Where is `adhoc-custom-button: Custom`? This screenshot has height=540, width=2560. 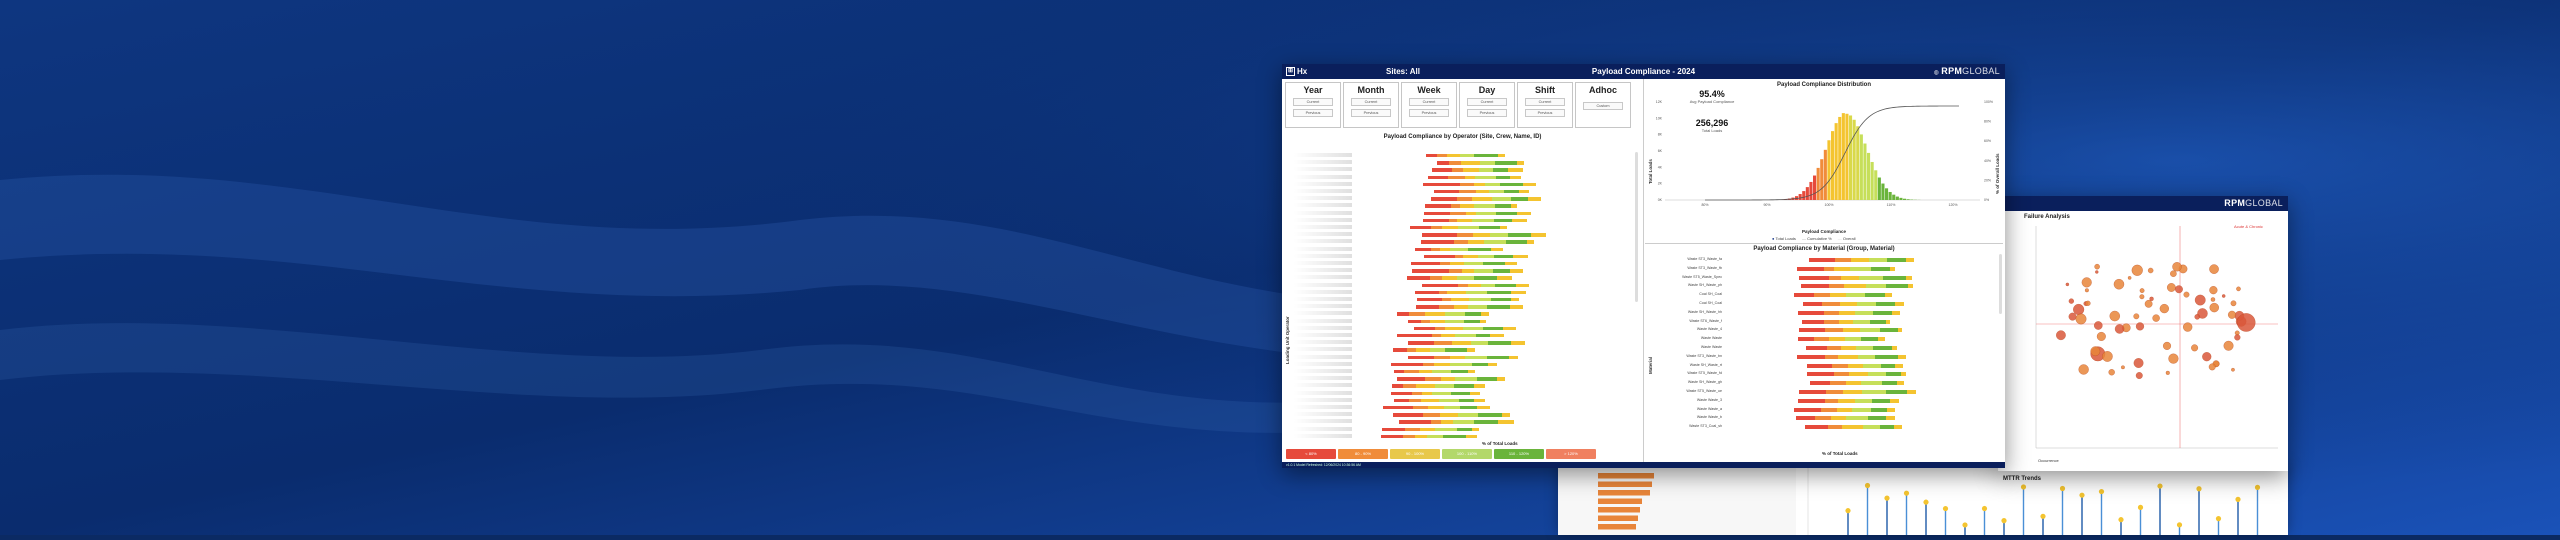 adhoc-custom-button: Custom is located at coordinates (1603, 106).